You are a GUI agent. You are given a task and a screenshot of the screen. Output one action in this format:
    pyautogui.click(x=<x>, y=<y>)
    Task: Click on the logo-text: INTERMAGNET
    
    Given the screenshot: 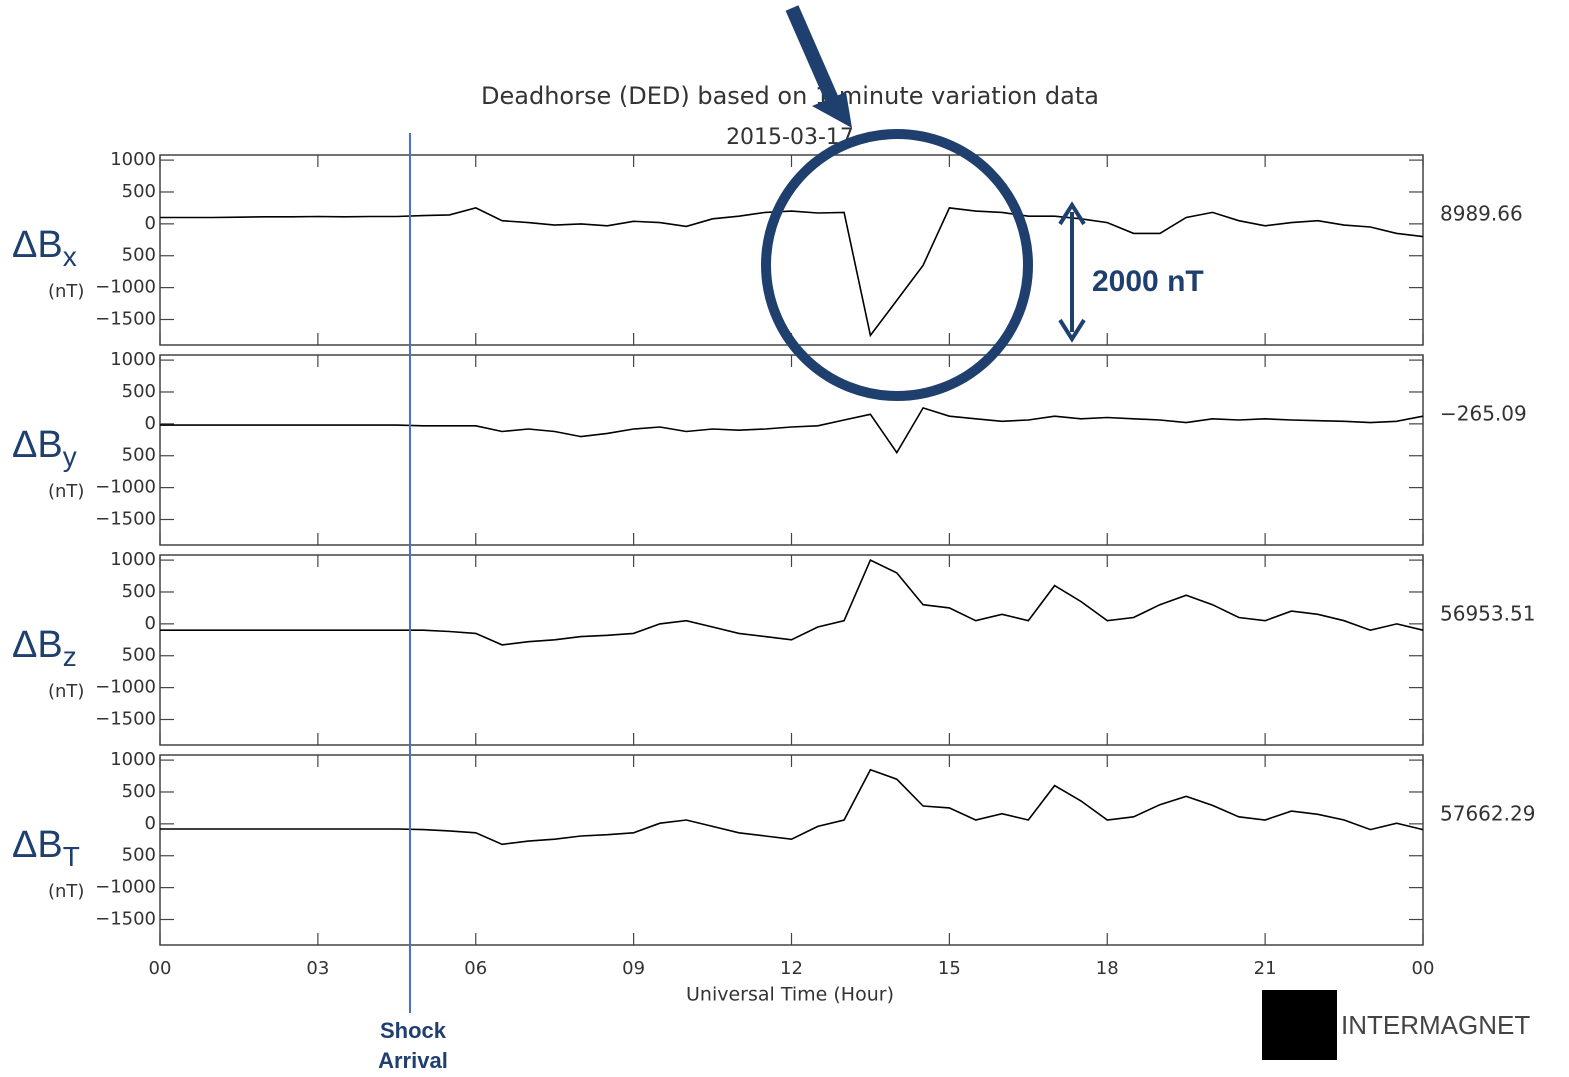 What is the action you would take?
    pyautogui.click(x=1435, y=1025)
    